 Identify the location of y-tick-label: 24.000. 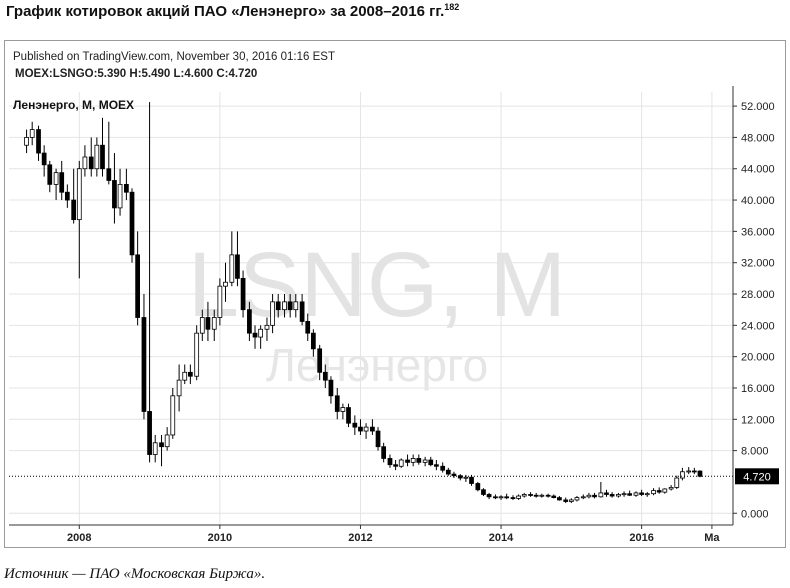
(758, 326).